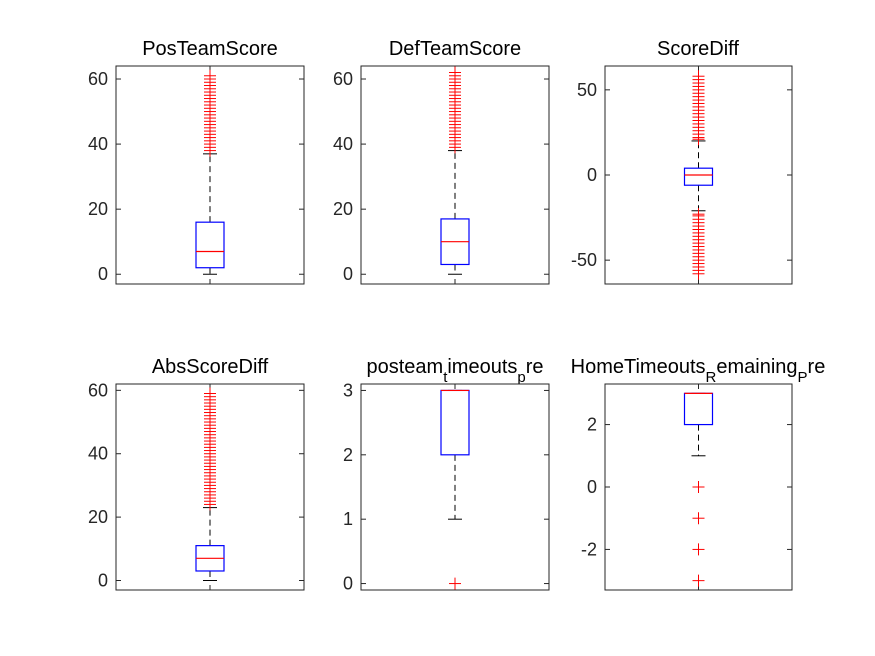 This screenshot has width=875, height=656. What do you see at coordinates (455, 49) in the screenshot?
I see `title-defteamscore: DefTeamScore` at bounding box center [455, 49].